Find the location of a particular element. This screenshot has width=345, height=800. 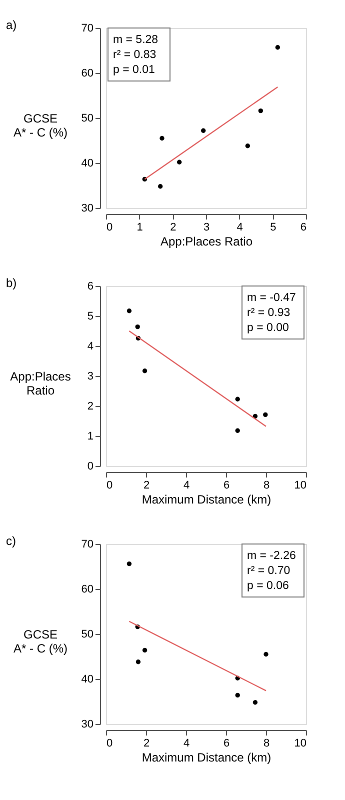

y-tick-label: 0 is located at coordinates (90, 466).